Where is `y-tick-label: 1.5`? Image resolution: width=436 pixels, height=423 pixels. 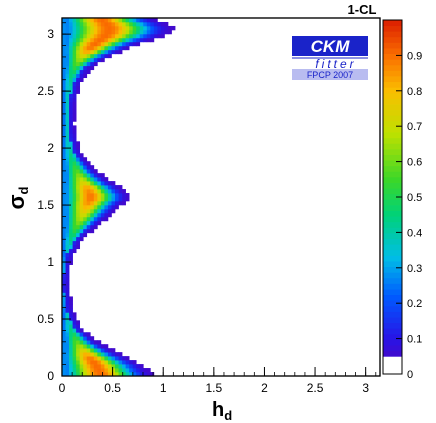
y-tick-label: 1.5 is located at coordinates (45, 205).